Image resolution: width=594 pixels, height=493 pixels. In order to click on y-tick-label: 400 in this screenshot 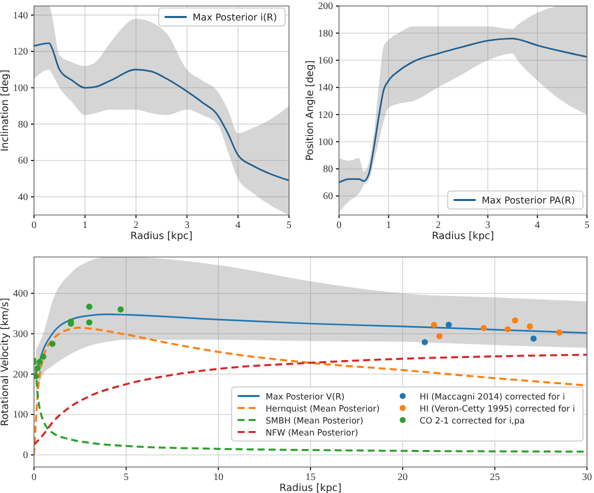, I will do `click(20, 294)`.